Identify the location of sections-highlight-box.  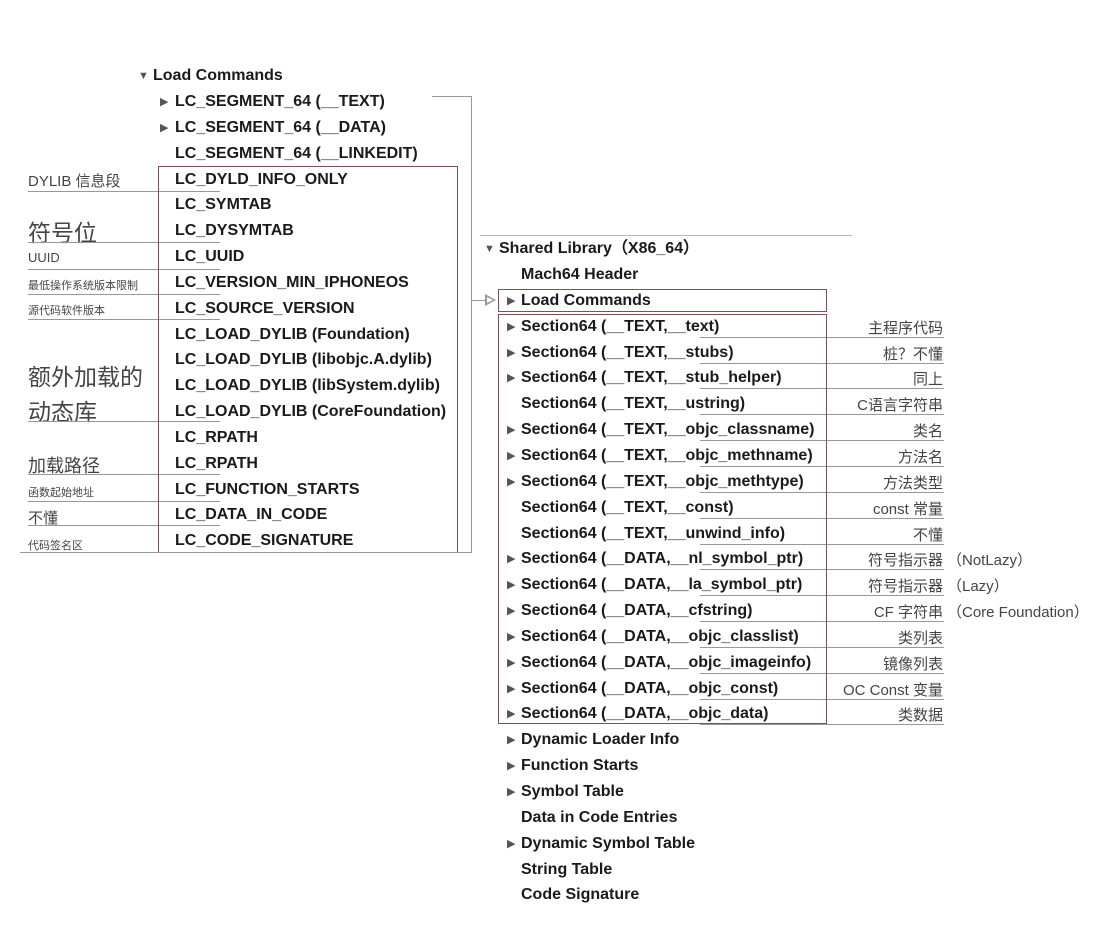
(662, 519).